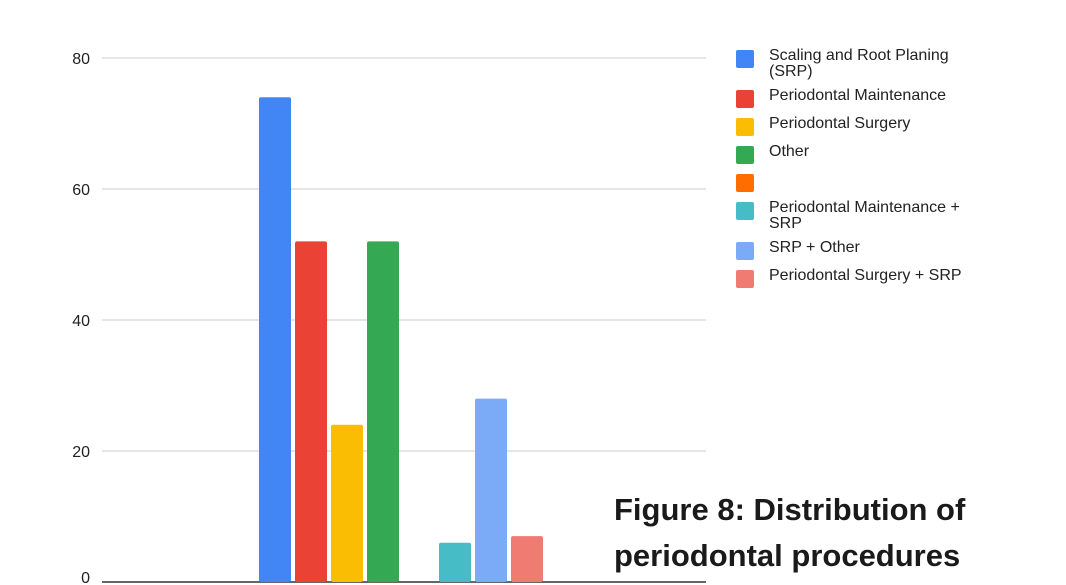  I want to click on legend-label: Periodontal Surgery + SRP, so click(865, 275).